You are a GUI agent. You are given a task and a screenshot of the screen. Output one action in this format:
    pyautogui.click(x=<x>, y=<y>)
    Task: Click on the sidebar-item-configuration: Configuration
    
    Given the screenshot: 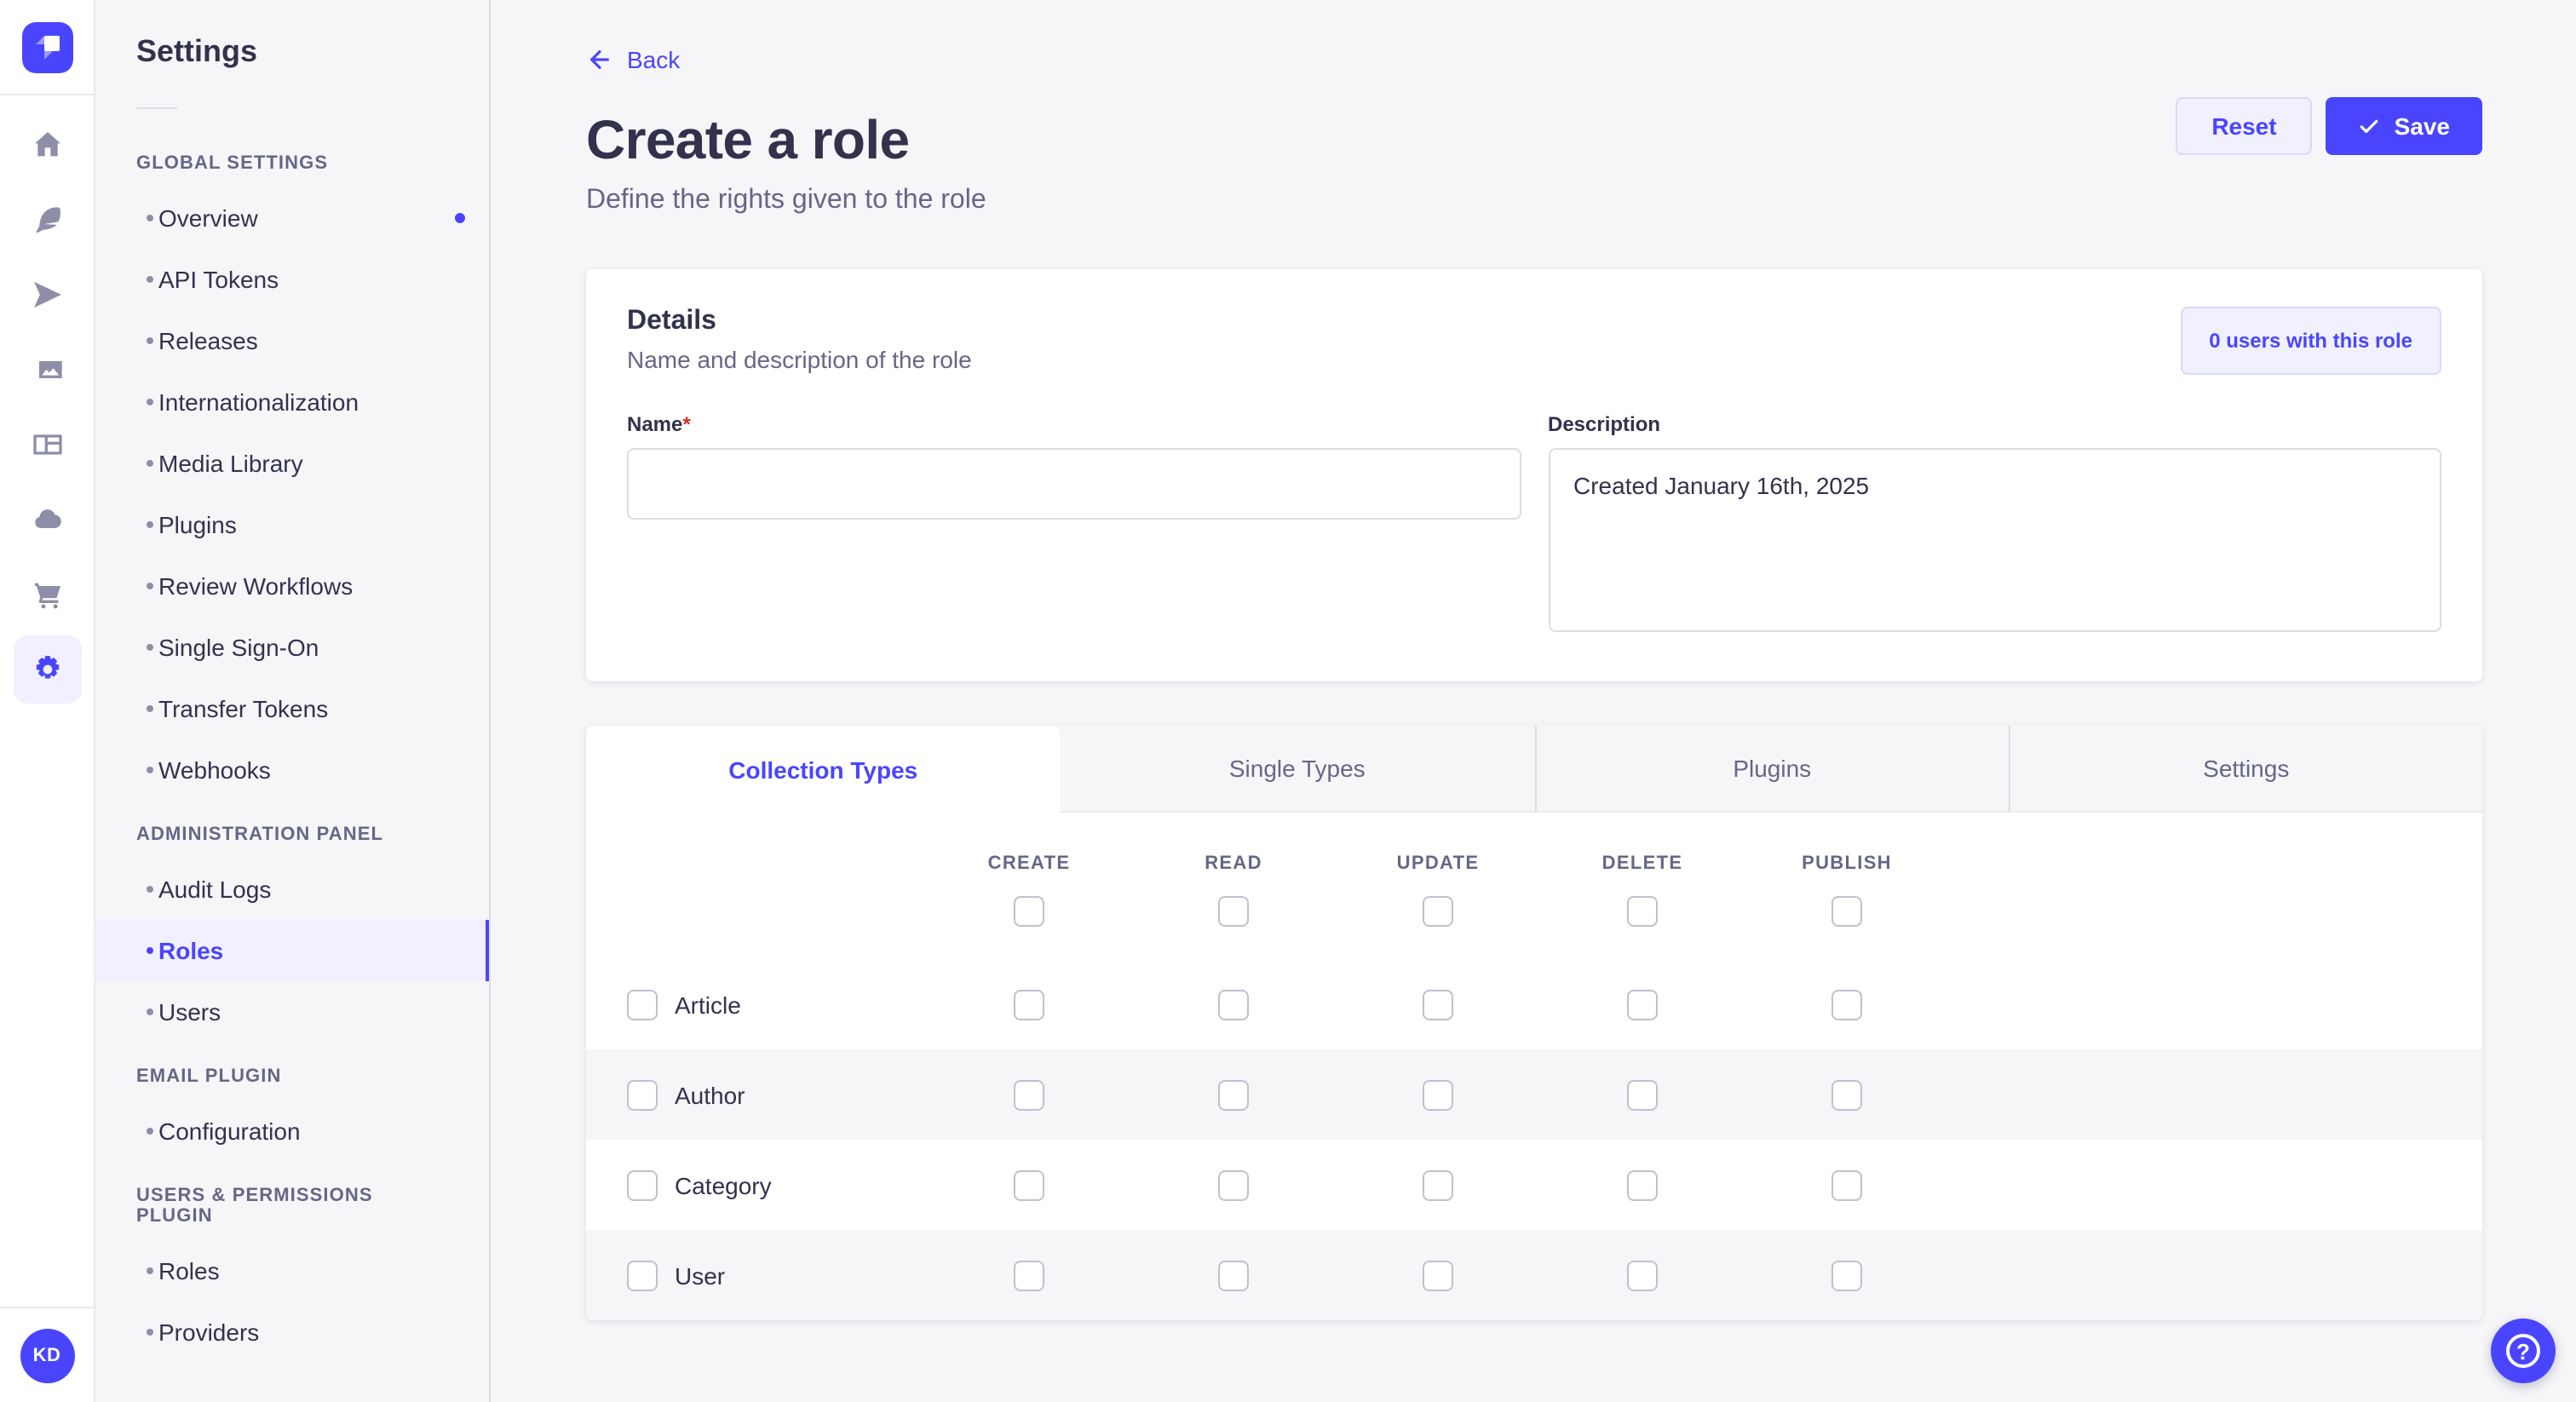 What is the action you would take?
    pyautogui.click(x=292, y=1131)
    